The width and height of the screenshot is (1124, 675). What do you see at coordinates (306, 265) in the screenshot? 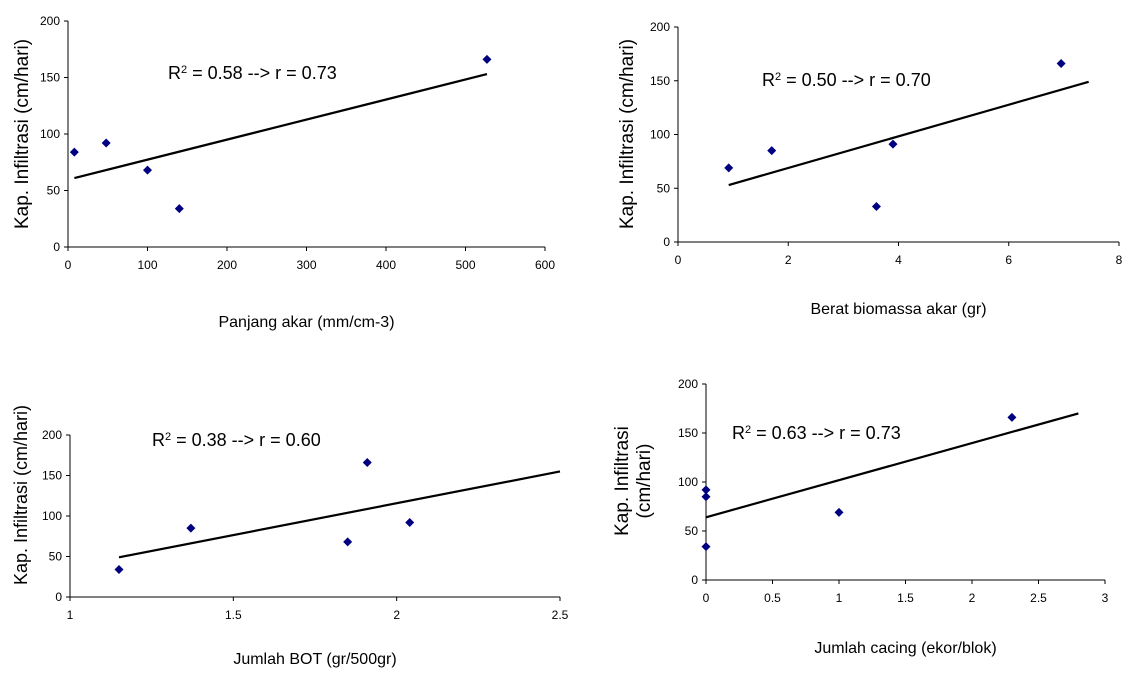
I see `x-tick-label: 300` at bounding box center [306, 265].